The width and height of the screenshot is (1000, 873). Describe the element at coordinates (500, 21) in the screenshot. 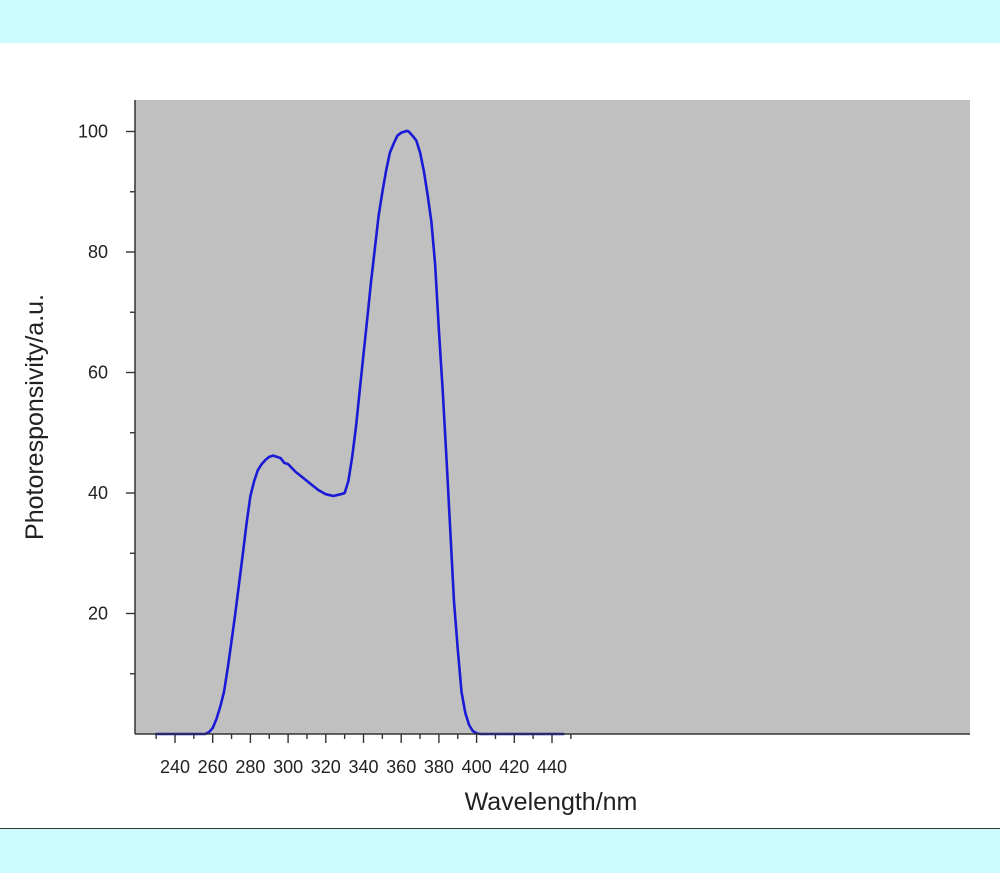

I see `top-band` at that location.